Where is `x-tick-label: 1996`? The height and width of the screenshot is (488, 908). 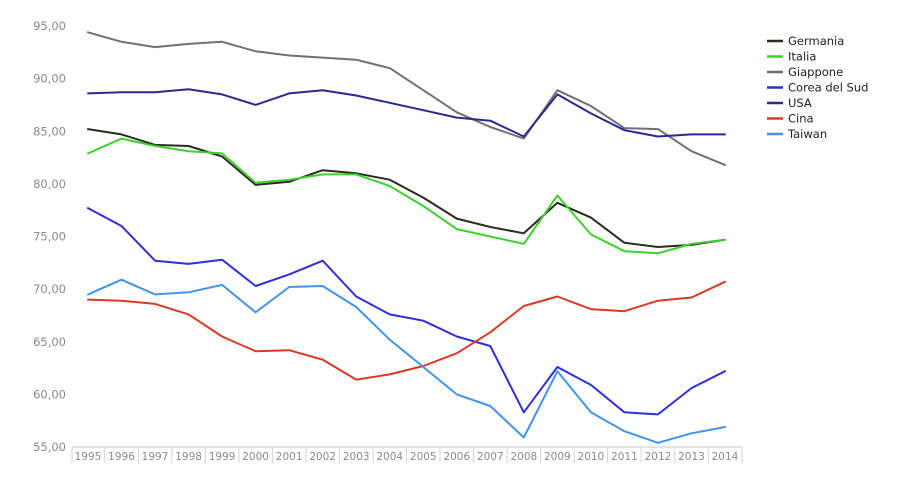 x-tick-label: 1996 is located at coordinates (121, 457).